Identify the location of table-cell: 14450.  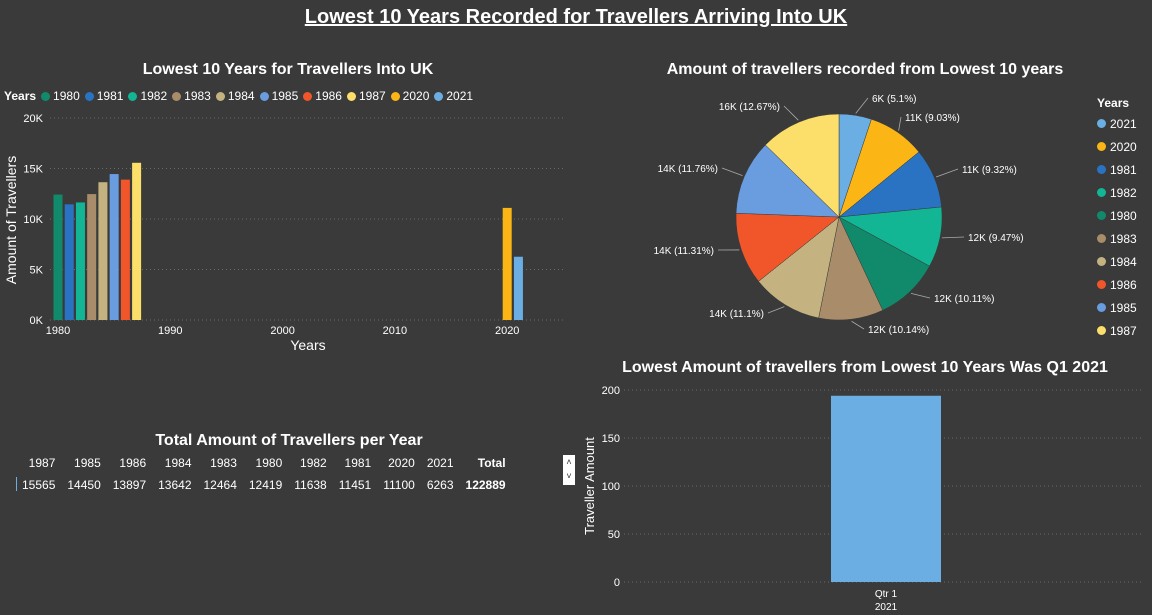
(84, 485).